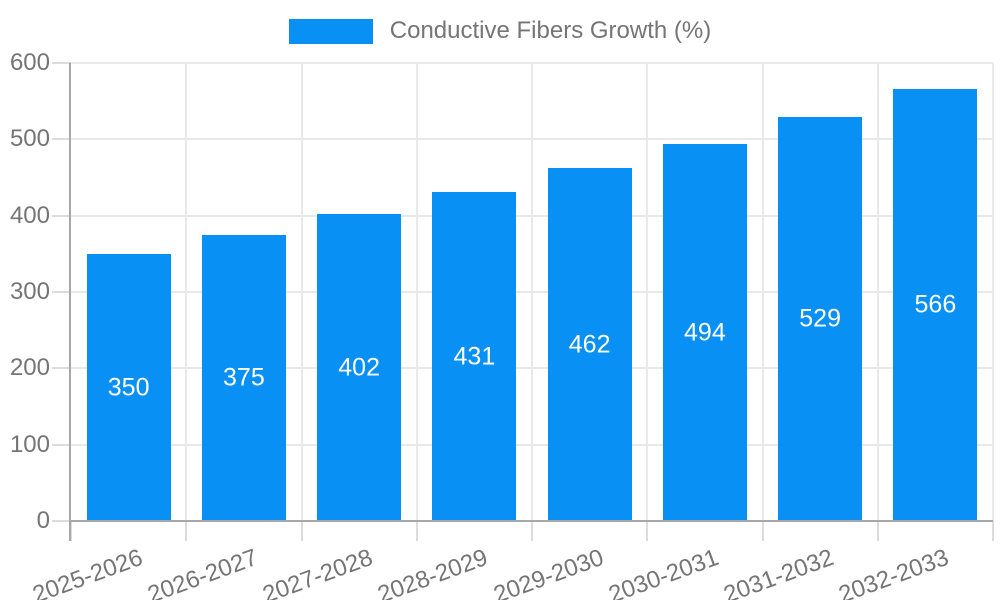  What do you see at coordinates (548, 572) in the screenshot?
I see `x-axis-label: 2029-2030` at bounding box center [548, 572].